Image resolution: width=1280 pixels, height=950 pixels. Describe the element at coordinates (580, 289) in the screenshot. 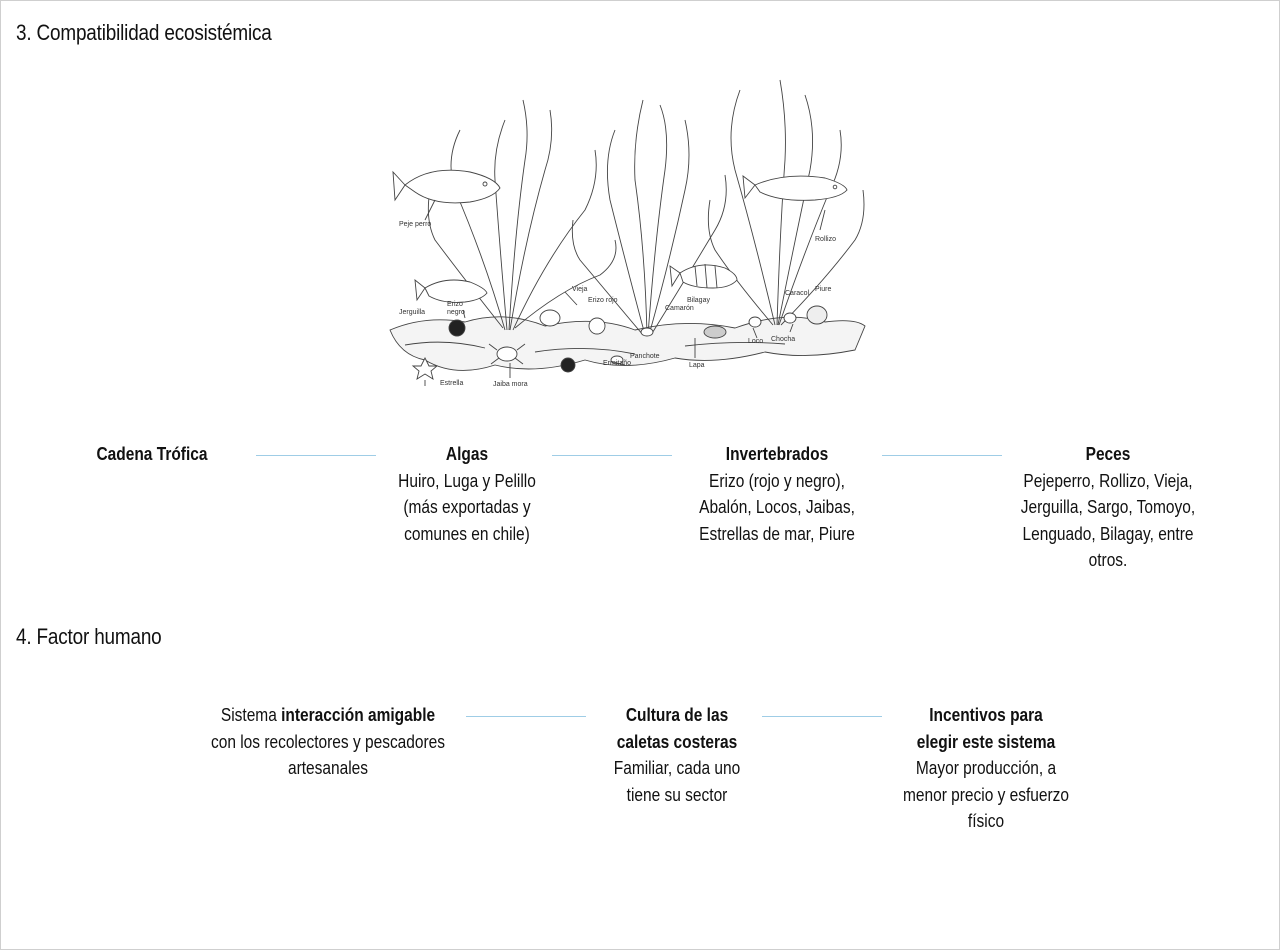

I see `label-vieja: Vieja` at that location.